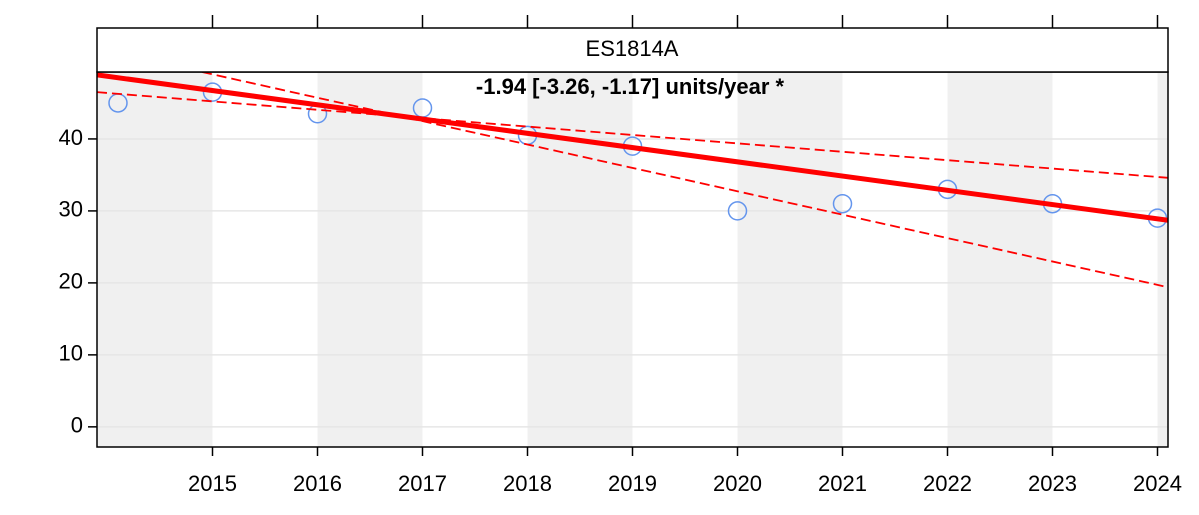  I want to click on x-tick-label: 2017, so click(422, 483).